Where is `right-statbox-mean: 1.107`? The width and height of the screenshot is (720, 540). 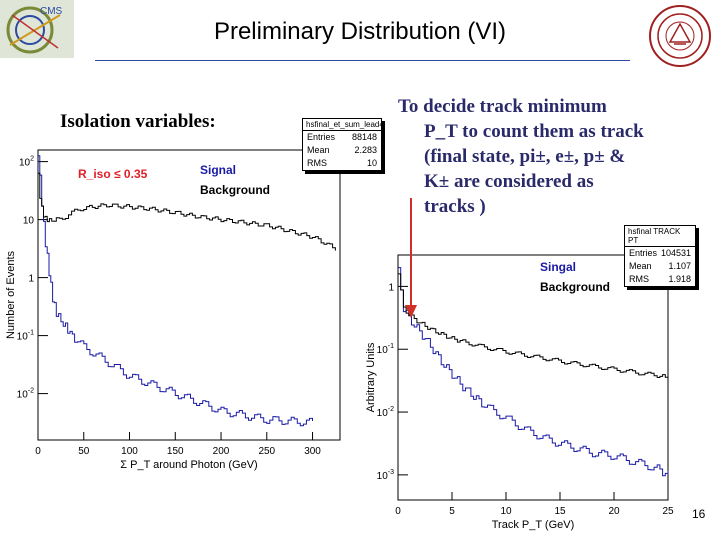
right-statbox-mean: 1.107 is located at coordinates (679, 266).